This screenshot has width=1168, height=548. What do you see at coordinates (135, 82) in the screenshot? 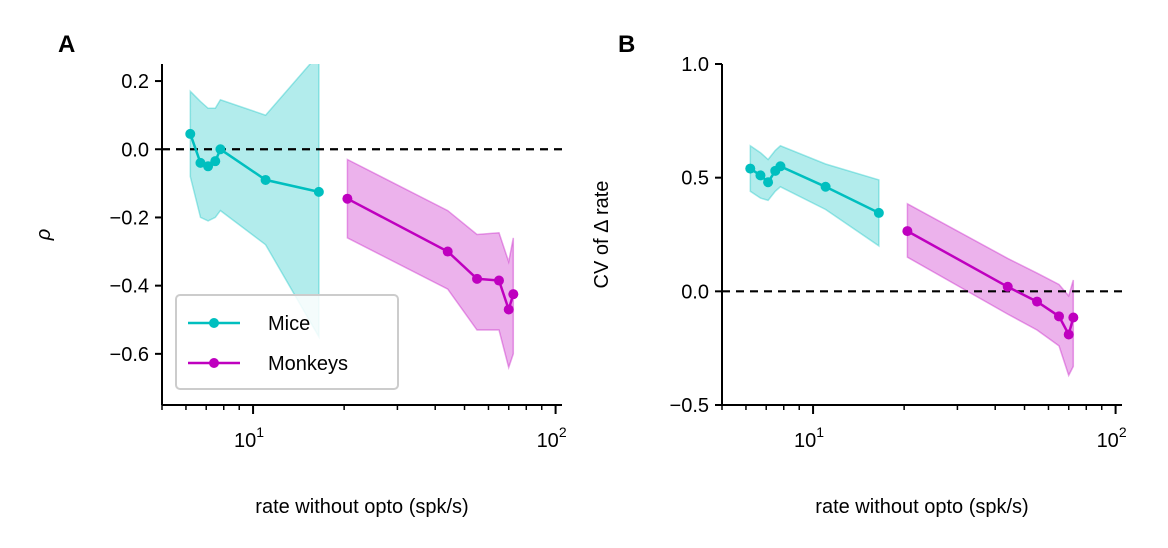
I see `y-tick-label: 0.2` at bounding box center [135, 82].